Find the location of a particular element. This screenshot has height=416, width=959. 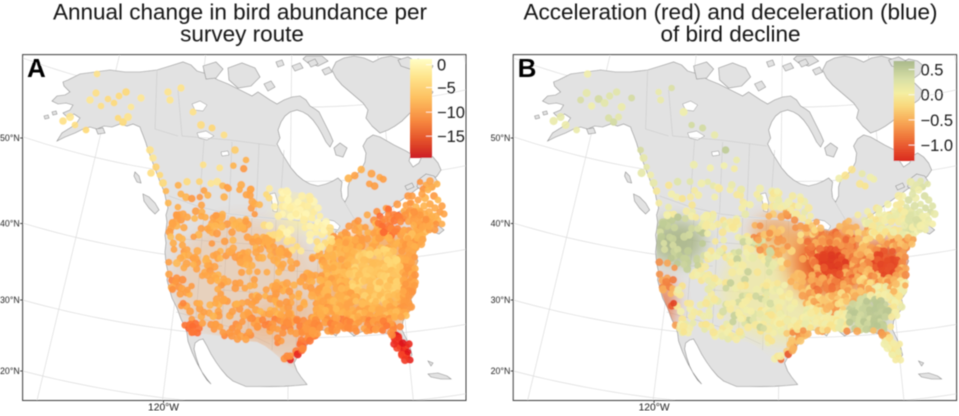

svg-text: survey route is located at coordinates (242, 34).